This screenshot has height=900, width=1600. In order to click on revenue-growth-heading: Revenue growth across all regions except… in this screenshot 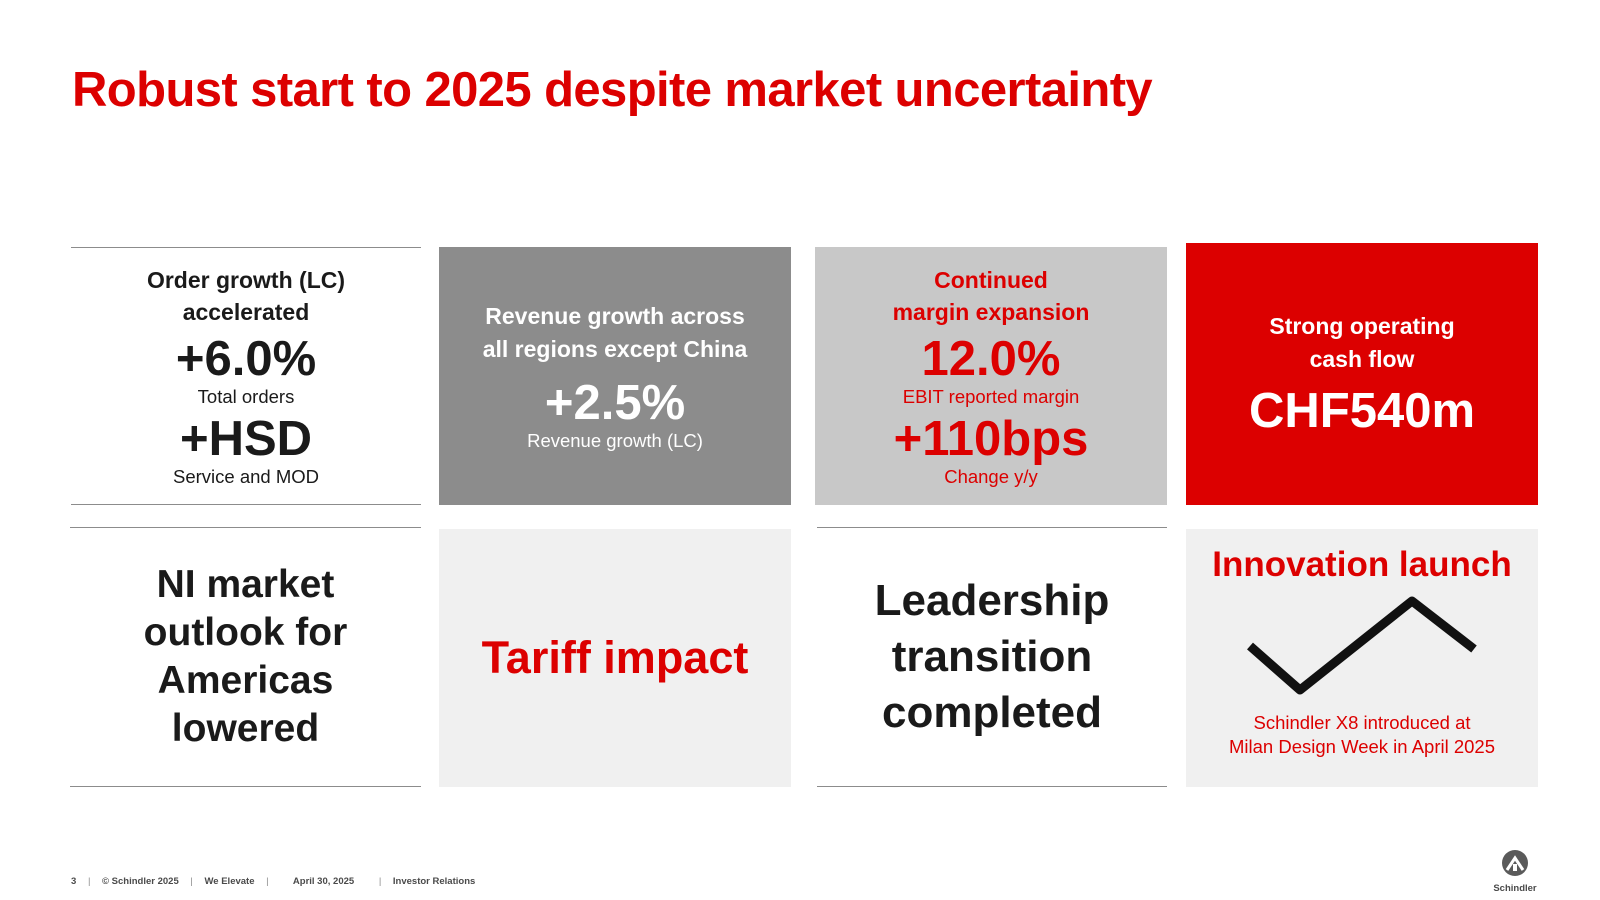, I will do `click(615, 332)`.